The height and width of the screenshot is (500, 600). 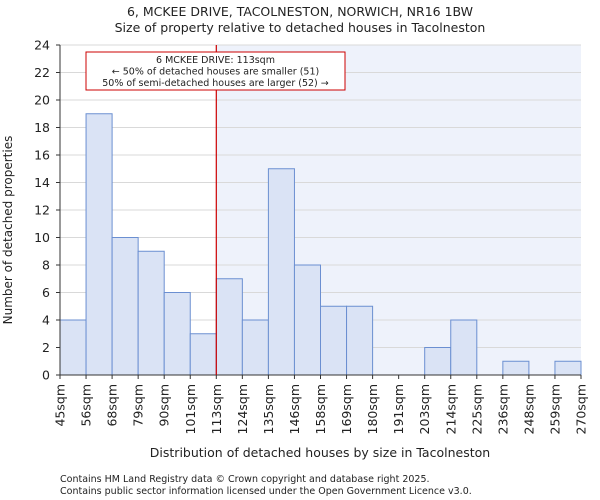 I want to click on y-tick-label: 20, so click(x=42, y=100).